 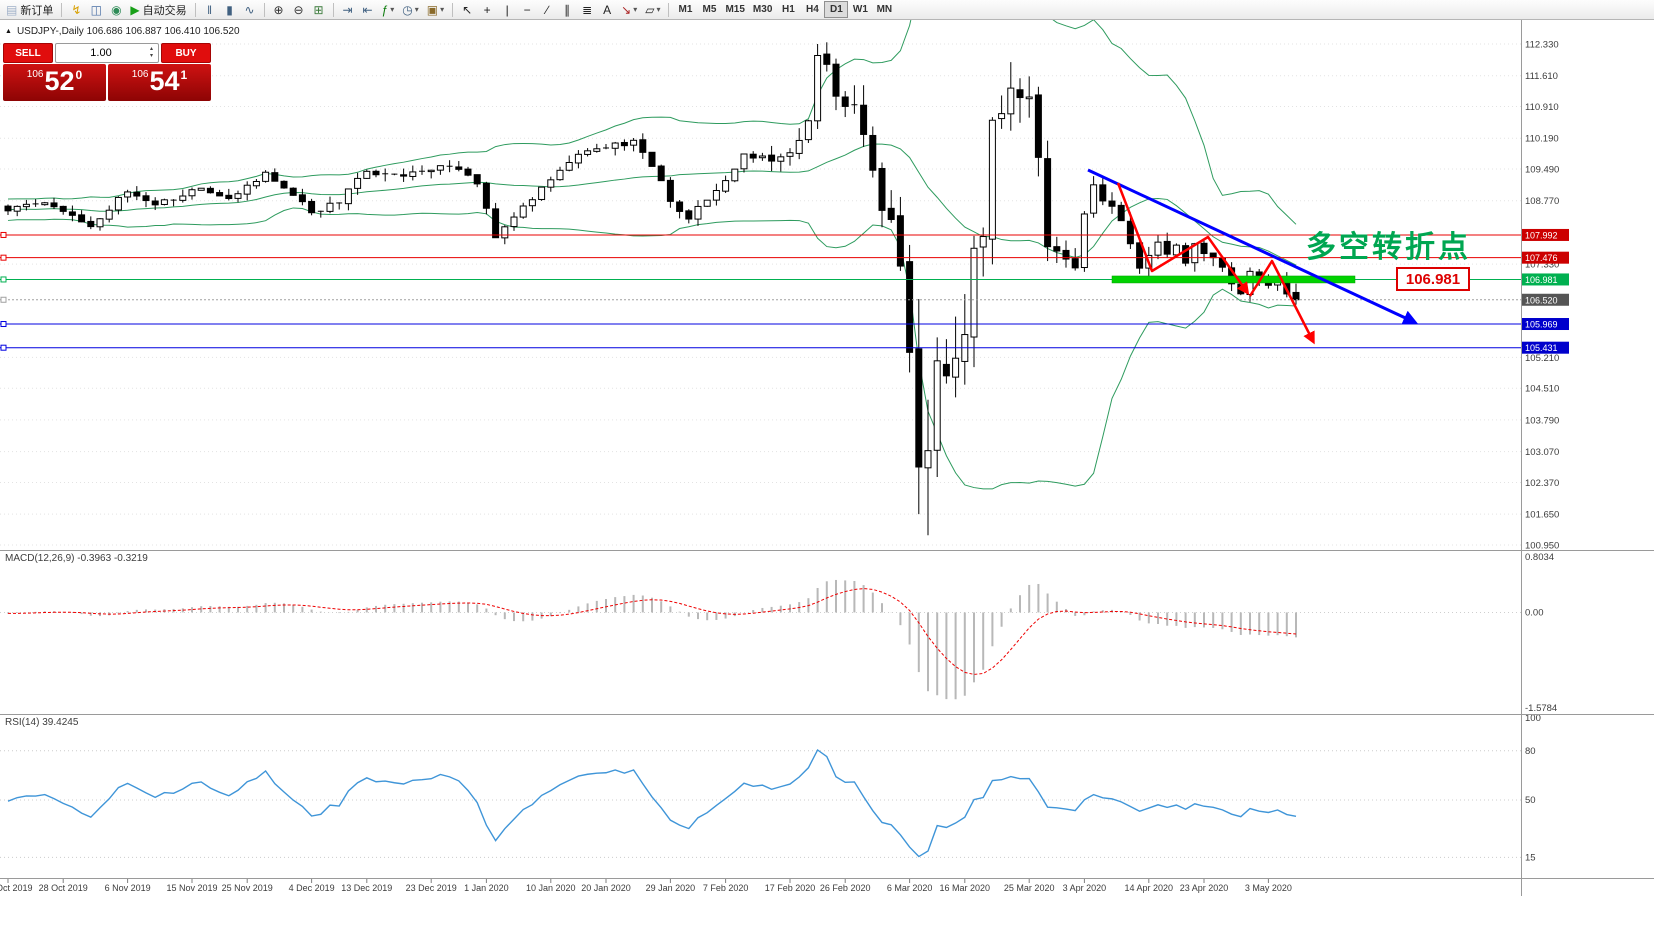 I want to click on chart-annotation-text: 多空转折点, so click(x=1388, y=247).